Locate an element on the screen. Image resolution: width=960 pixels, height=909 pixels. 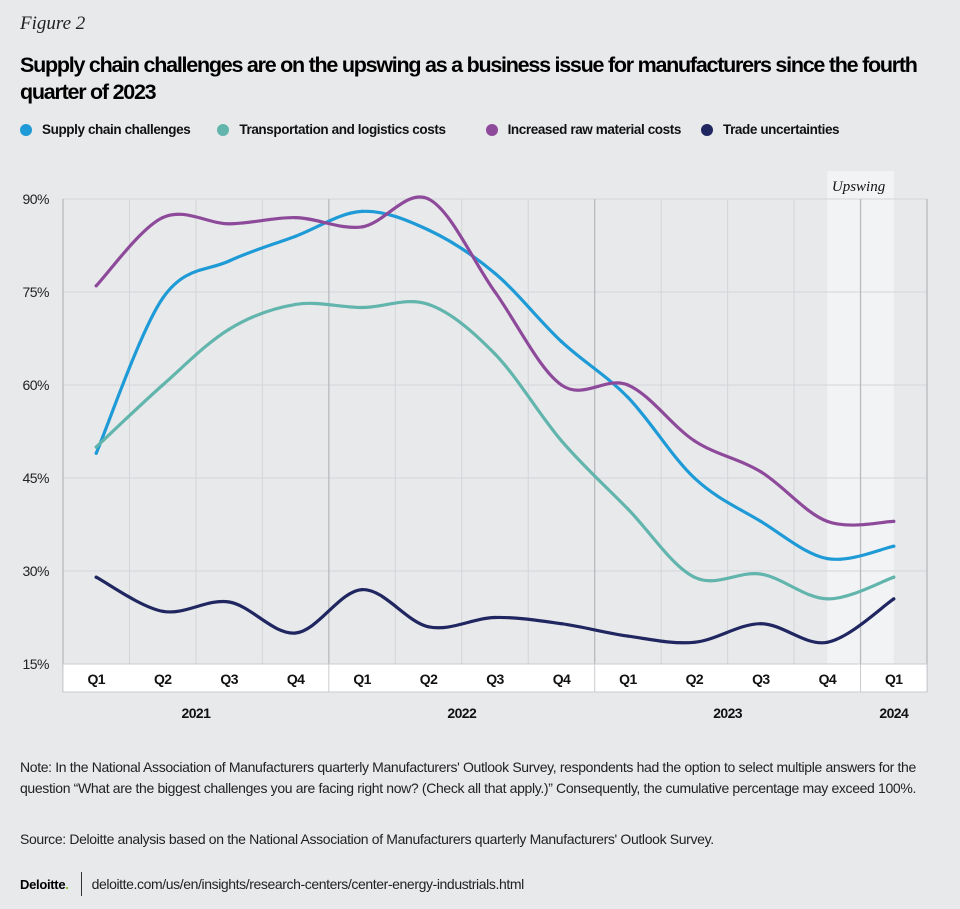
legend-item-raw-material: Increased raw material costs is located at coordinates (583, 129).